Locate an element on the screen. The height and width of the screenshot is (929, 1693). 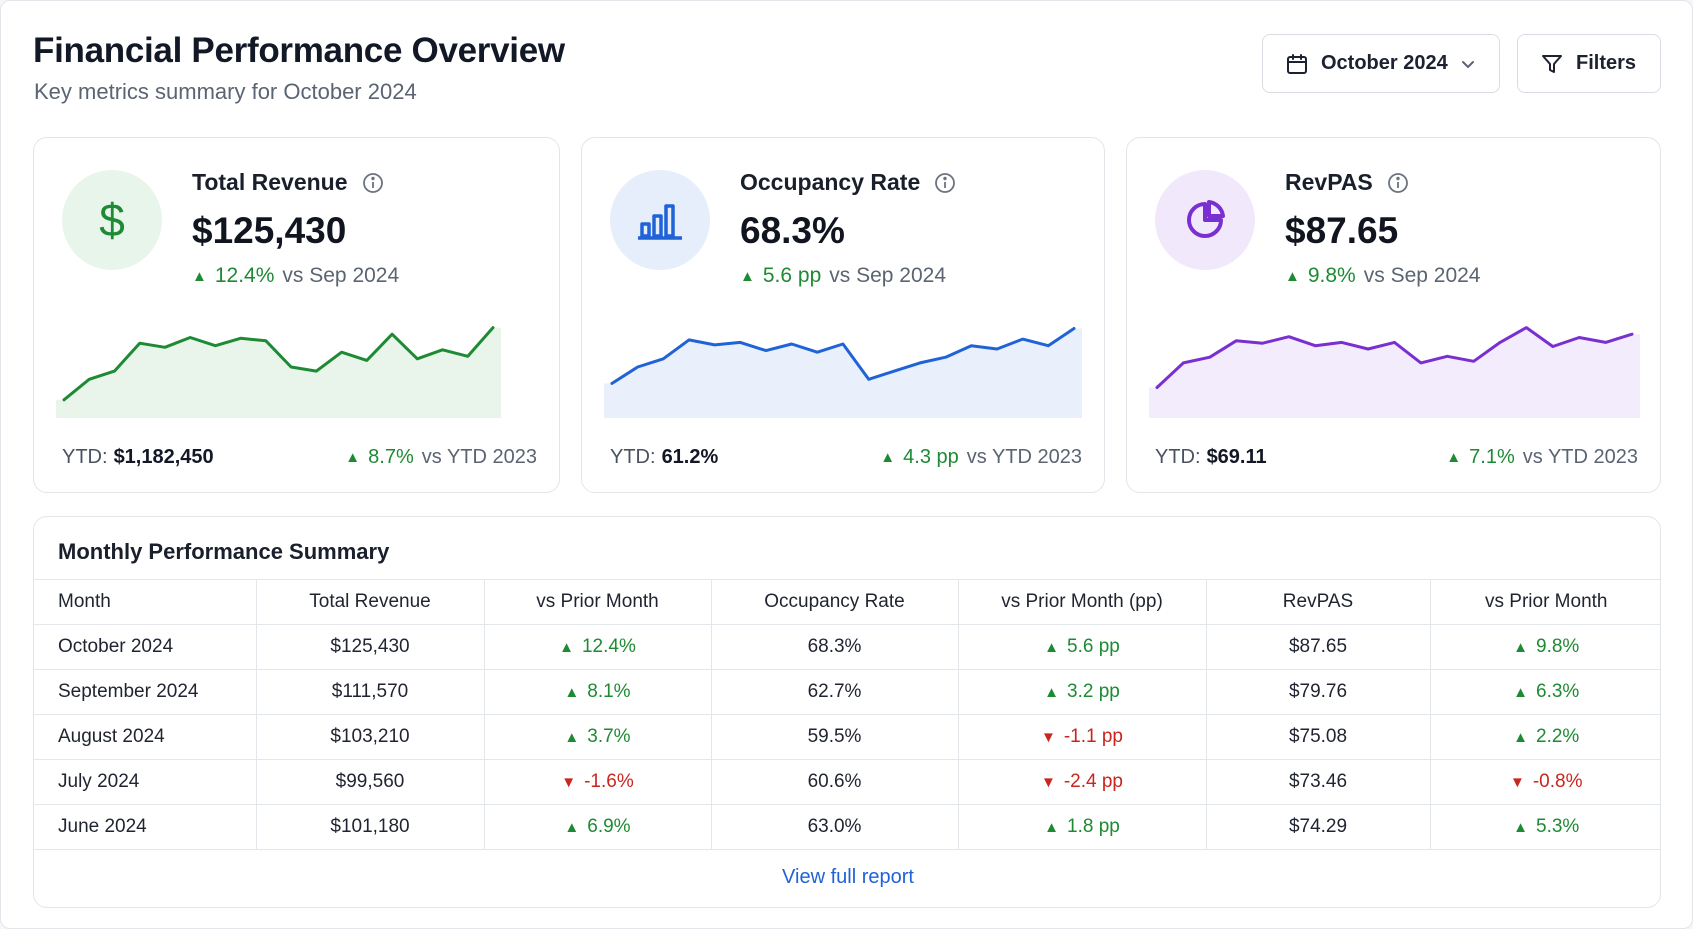
ytd-label: YTD: is located at coordinates (85, 457).